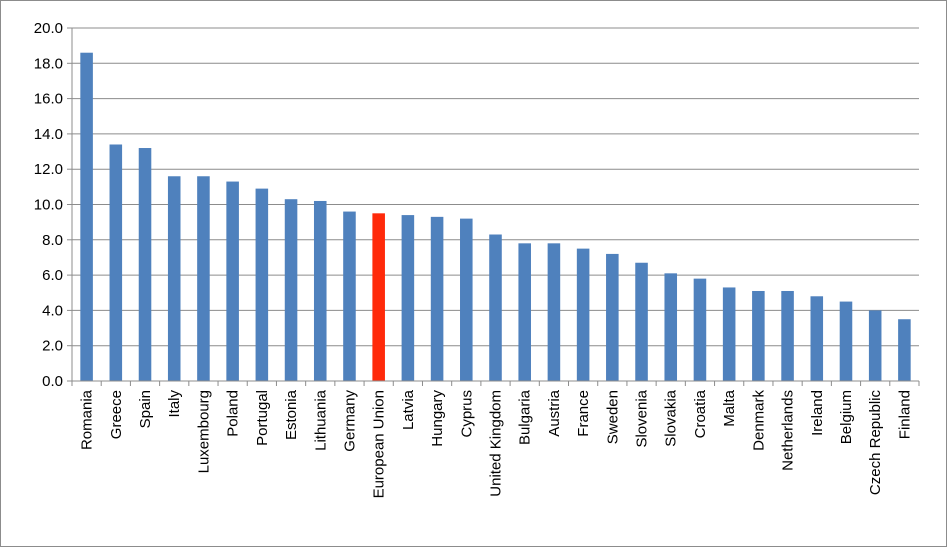 The width and height of the screenshot is (947, 551). I want to click on y-tick-label: 10.0, so click(48, 205).